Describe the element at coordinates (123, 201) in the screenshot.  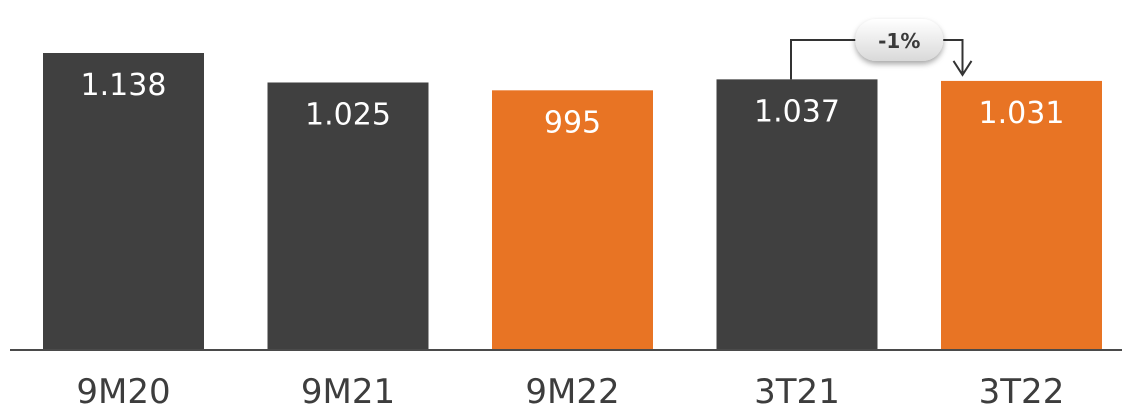
I see `bar-9m20` at that location.